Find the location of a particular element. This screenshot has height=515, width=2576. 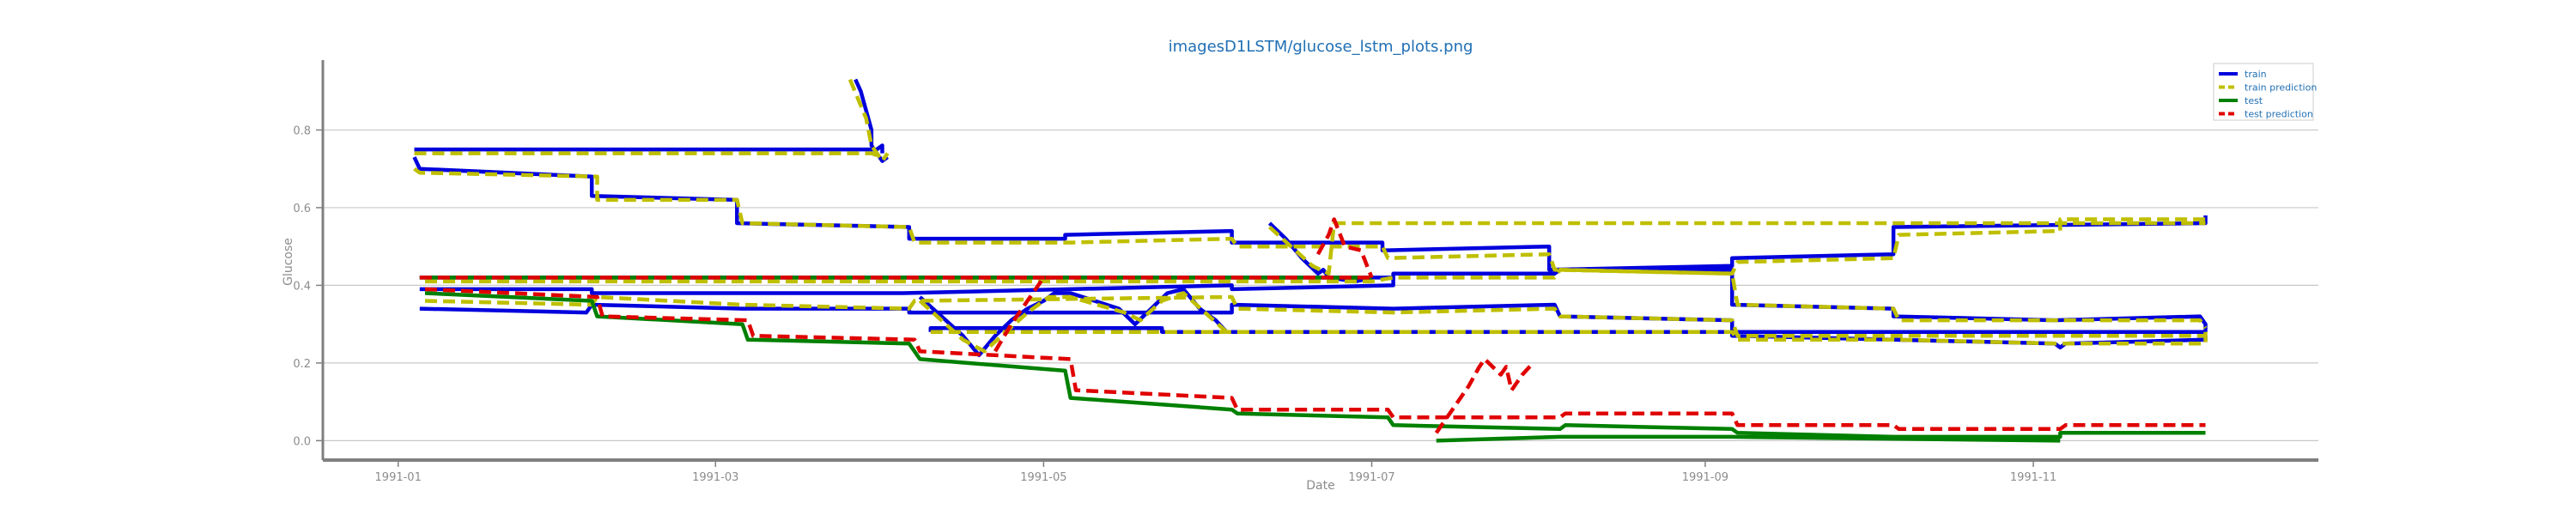

x-tick-label: 1991-05 is located at coordinates (1043, 477).